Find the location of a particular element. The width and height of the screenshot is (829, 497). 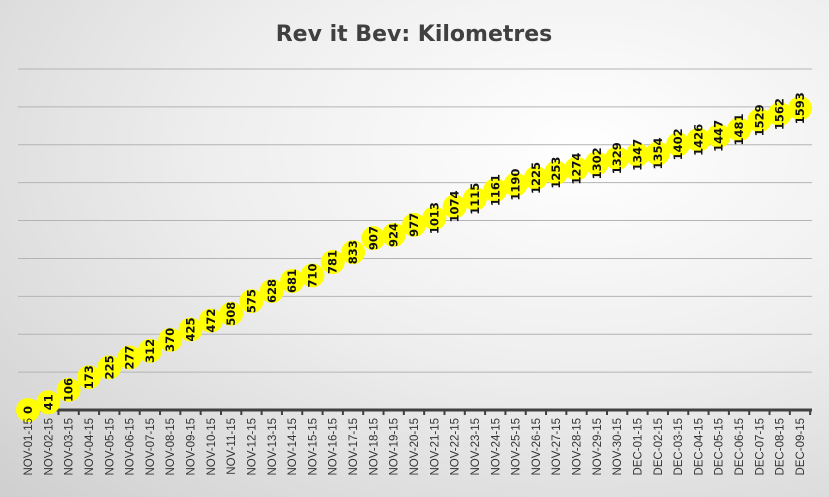

x-tick-label: DEC-07-15 is located at coordinates (760, 447).